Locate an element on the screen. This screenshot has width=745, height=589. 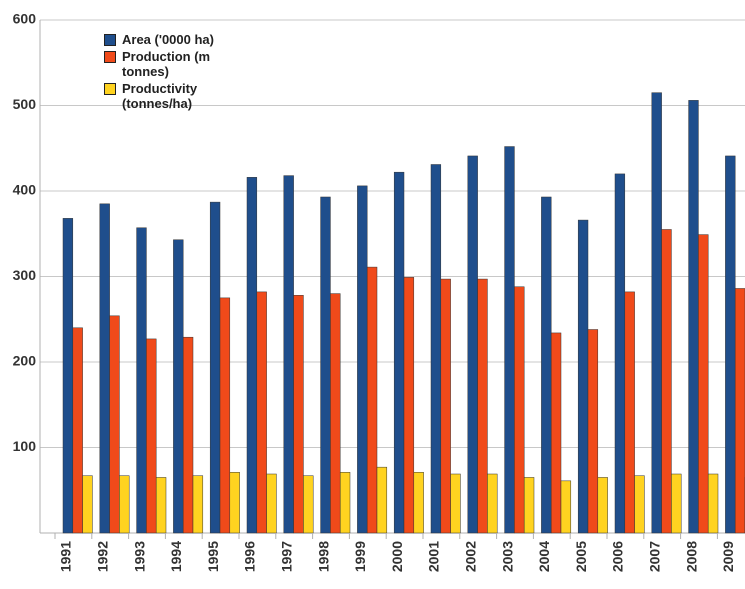
x-tick-label: 2005 is located at coordinates (581, 556).